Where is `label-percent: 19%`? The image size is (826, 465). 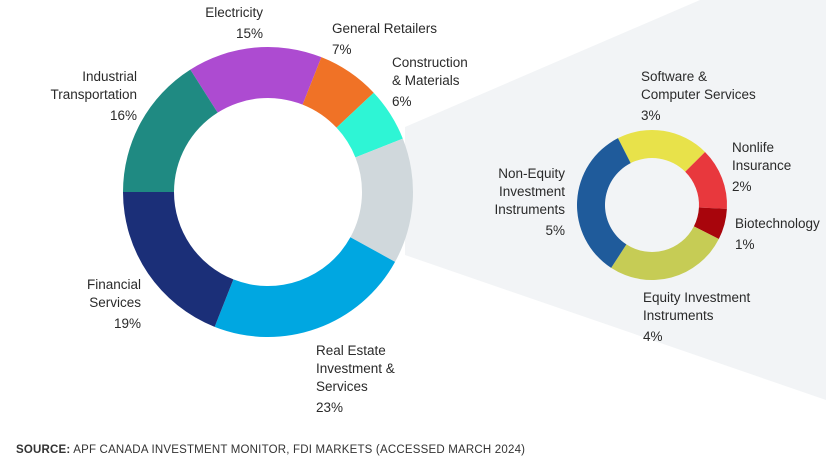 label-percent: 19% is located at coordinates (127, 323).